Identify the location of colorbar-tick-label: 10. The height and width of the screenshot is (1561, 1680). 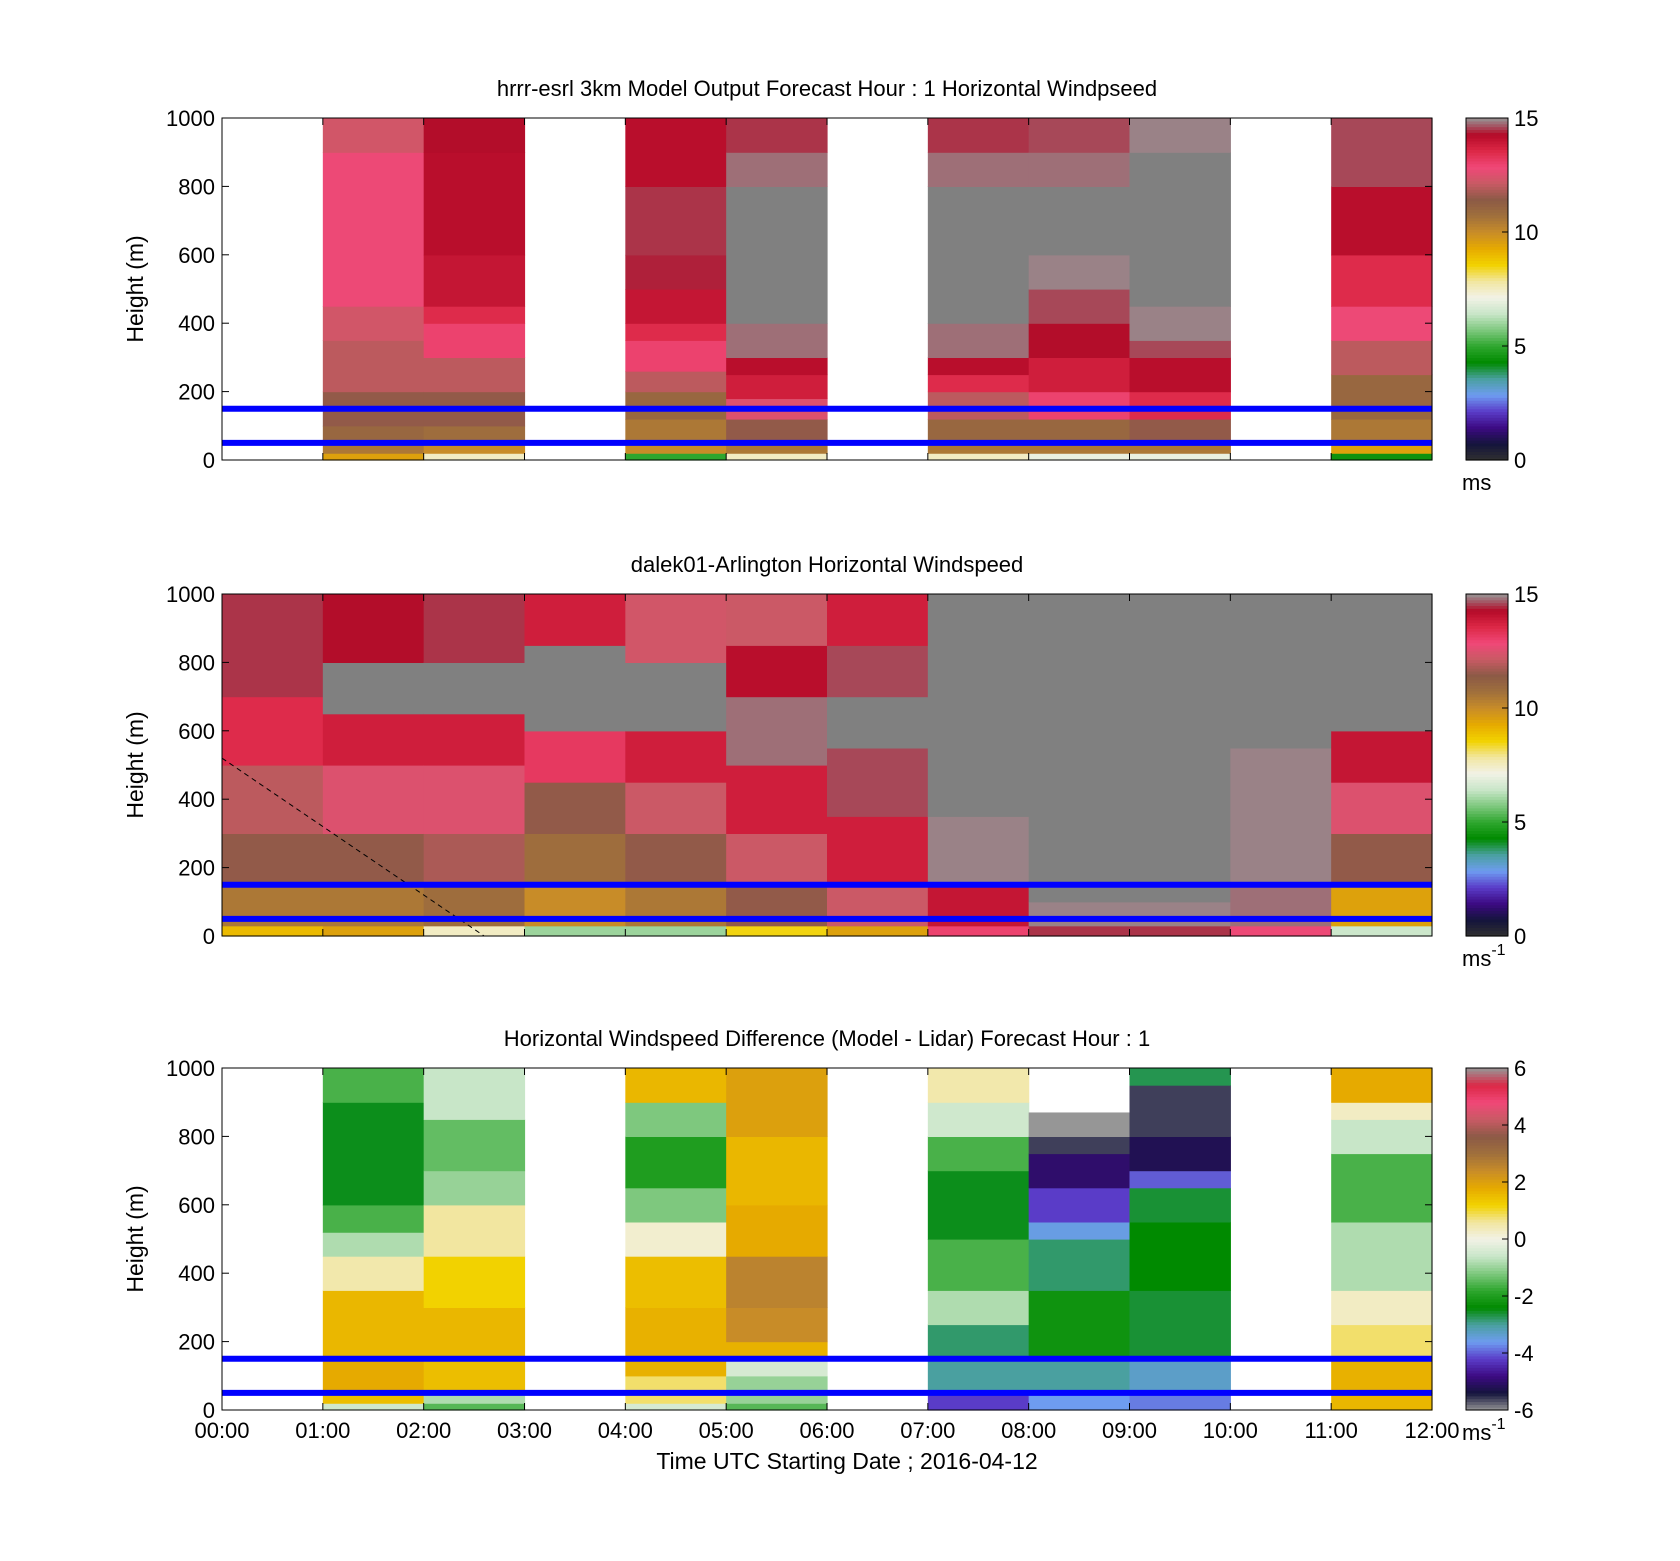
(1526, 232).